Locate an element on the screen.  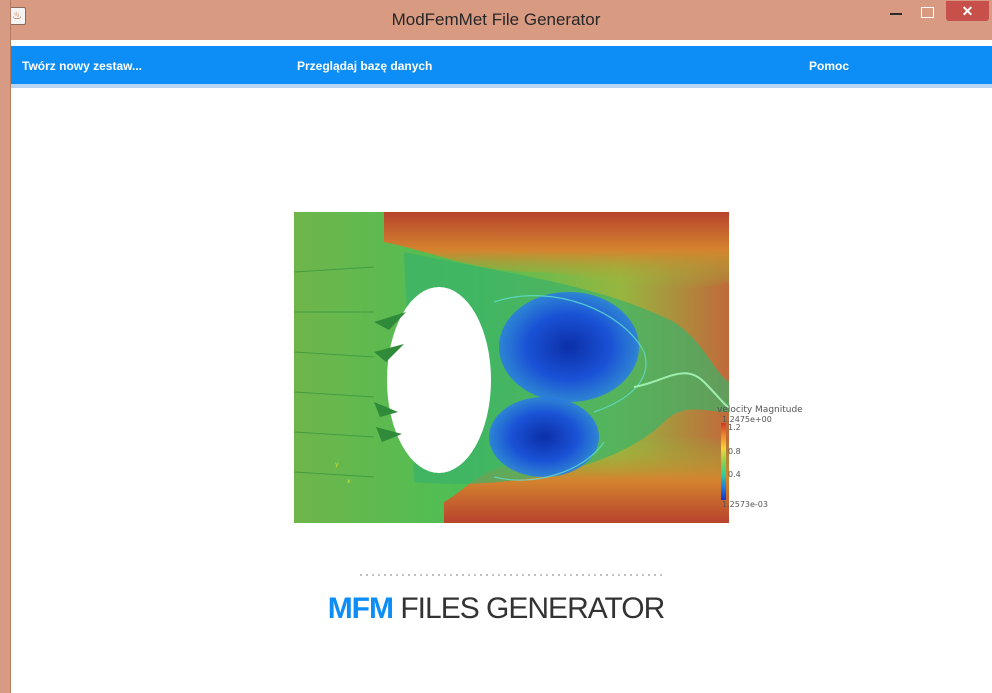
window-title: ModFemMet File Generator is located at coordinates (496, 19).